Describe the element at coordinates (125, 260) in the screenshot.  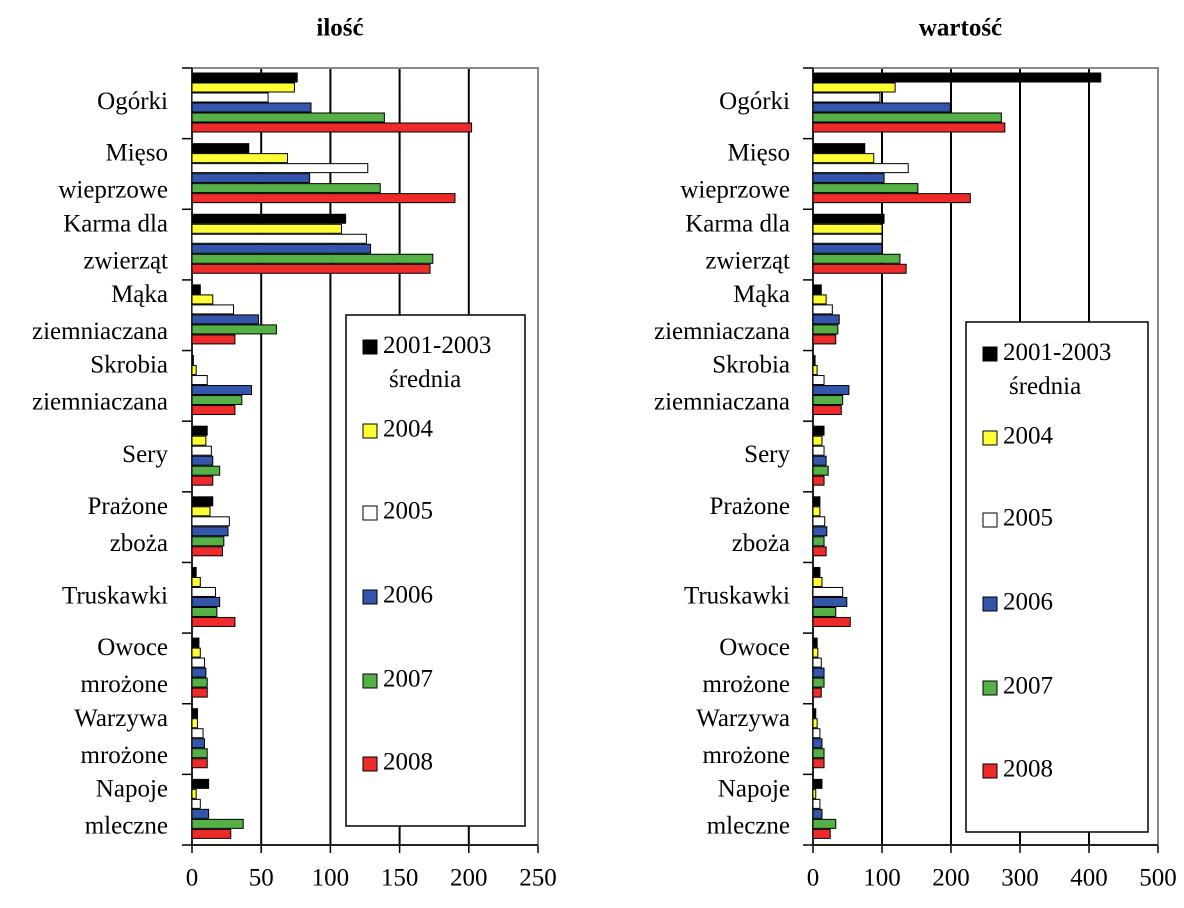
I see `y-tick-label: zwierząt` at that location.